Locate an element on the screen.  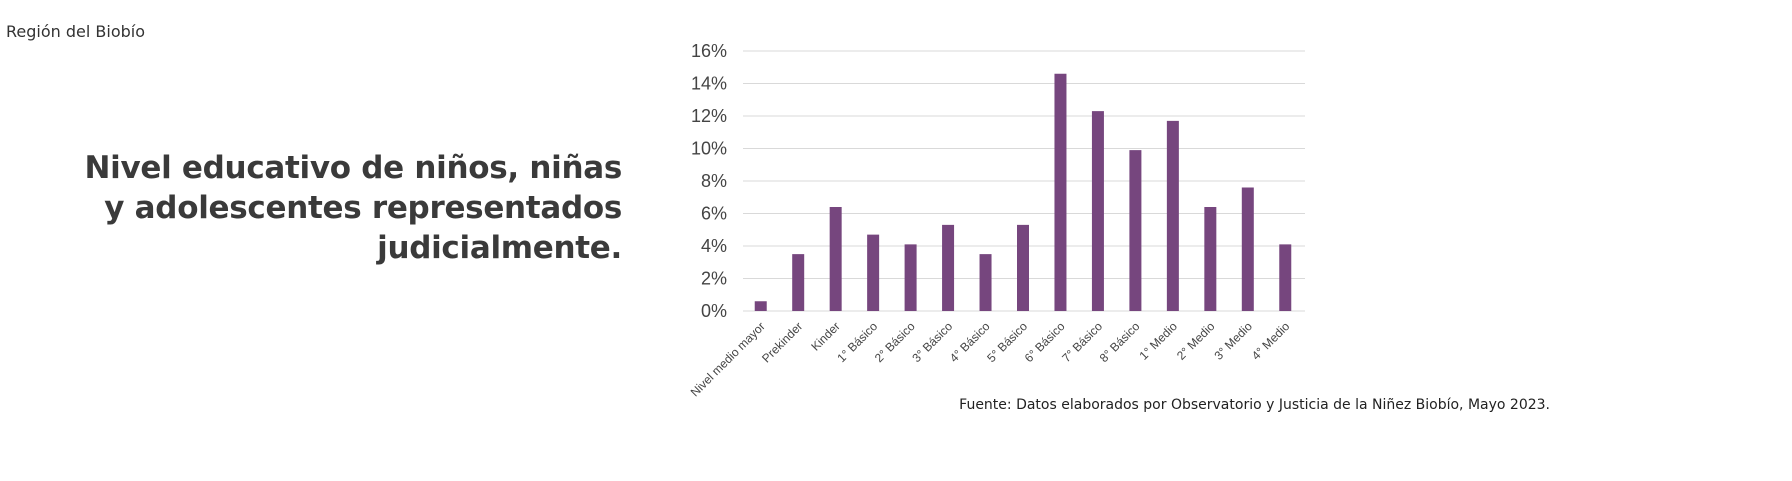
x-tick-label: 3° Medio is located at coordinates (1233, 341).